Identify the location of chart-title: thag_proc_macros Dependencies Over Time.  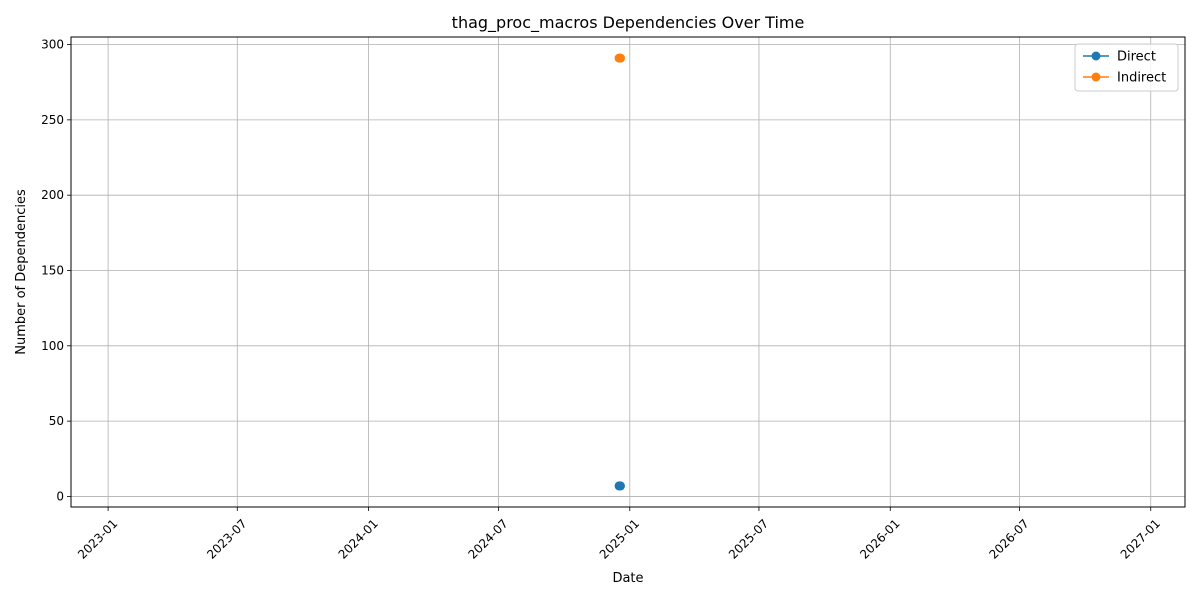
(628, 23).